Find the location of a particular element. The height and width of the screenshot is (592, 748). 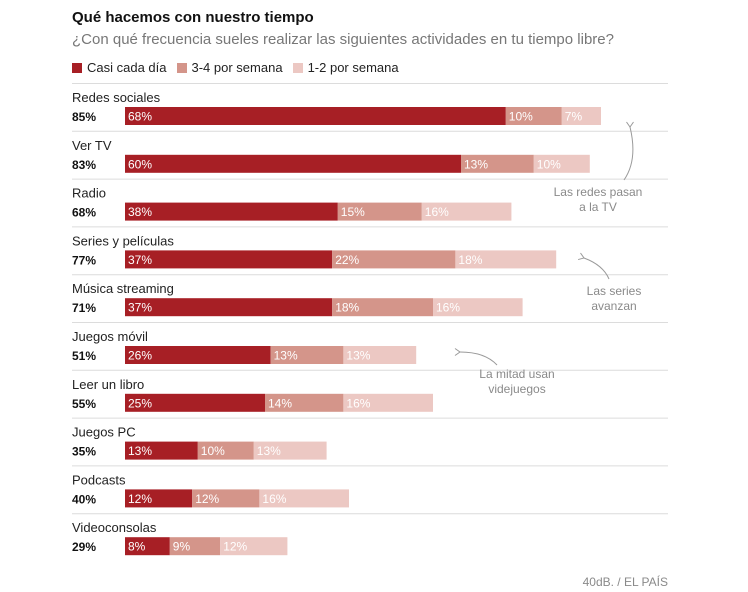

bar-podcasts-casi-cada-dia is located at coordinates (159, 498).